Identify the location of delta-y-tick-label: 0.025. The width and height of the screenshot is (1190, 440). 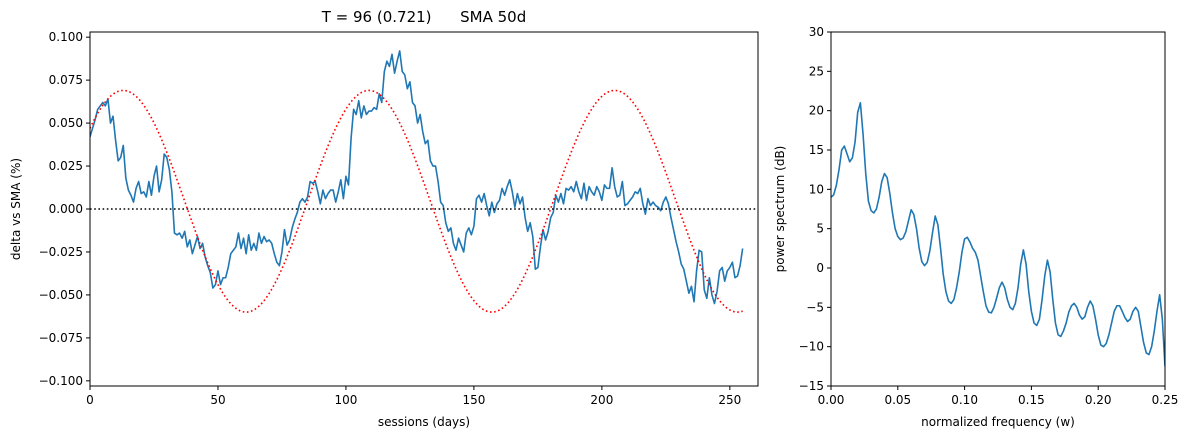
(66, 166).